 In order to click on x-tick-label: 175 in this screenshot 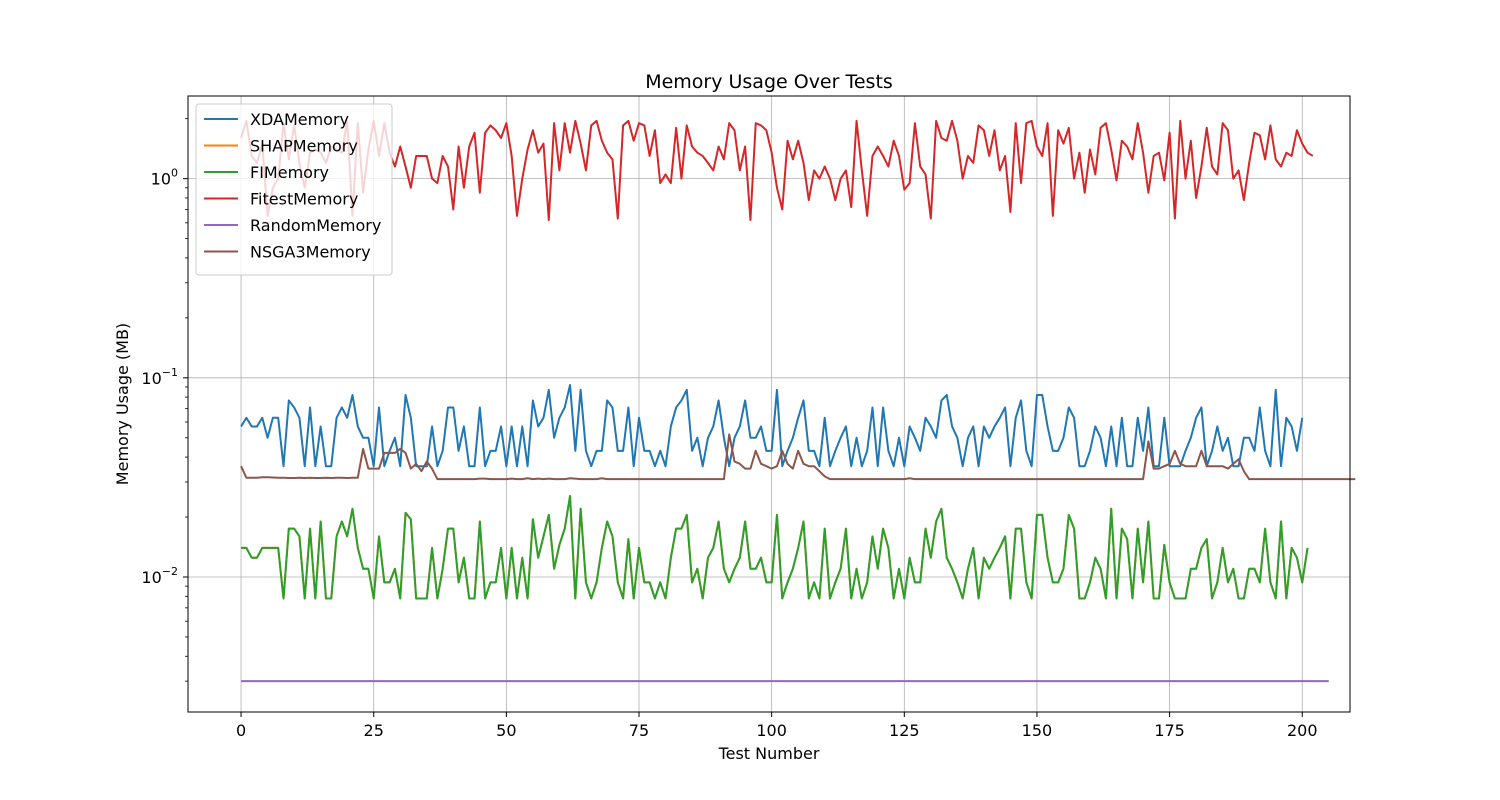, I will do `click(1169, 730)`.